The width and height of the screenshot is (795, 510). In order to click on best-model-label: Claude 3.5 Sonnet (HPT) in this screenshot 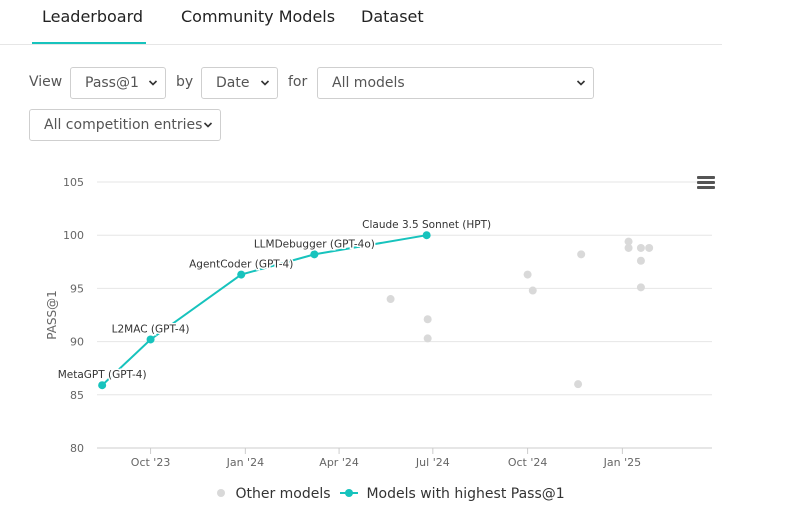, I will do `click(426, 225)`.